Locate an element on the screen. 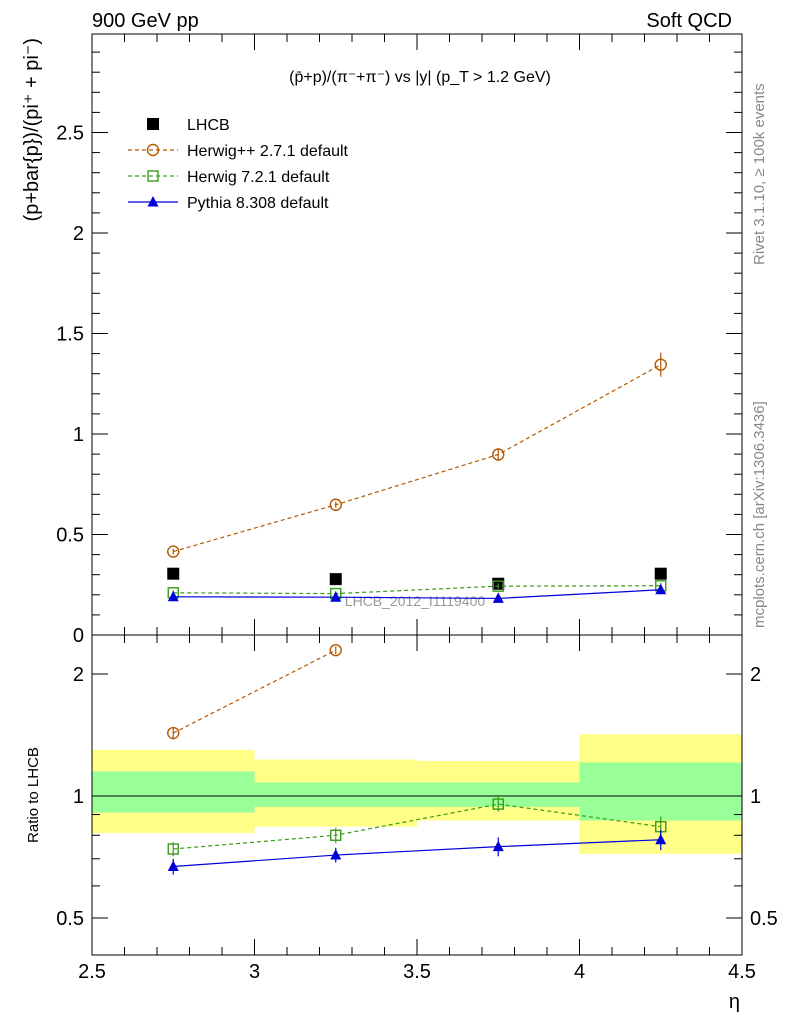 The image size is (786, 1024). ratio-y-tick-label: 0.5 is located at coordinates (70, 919).